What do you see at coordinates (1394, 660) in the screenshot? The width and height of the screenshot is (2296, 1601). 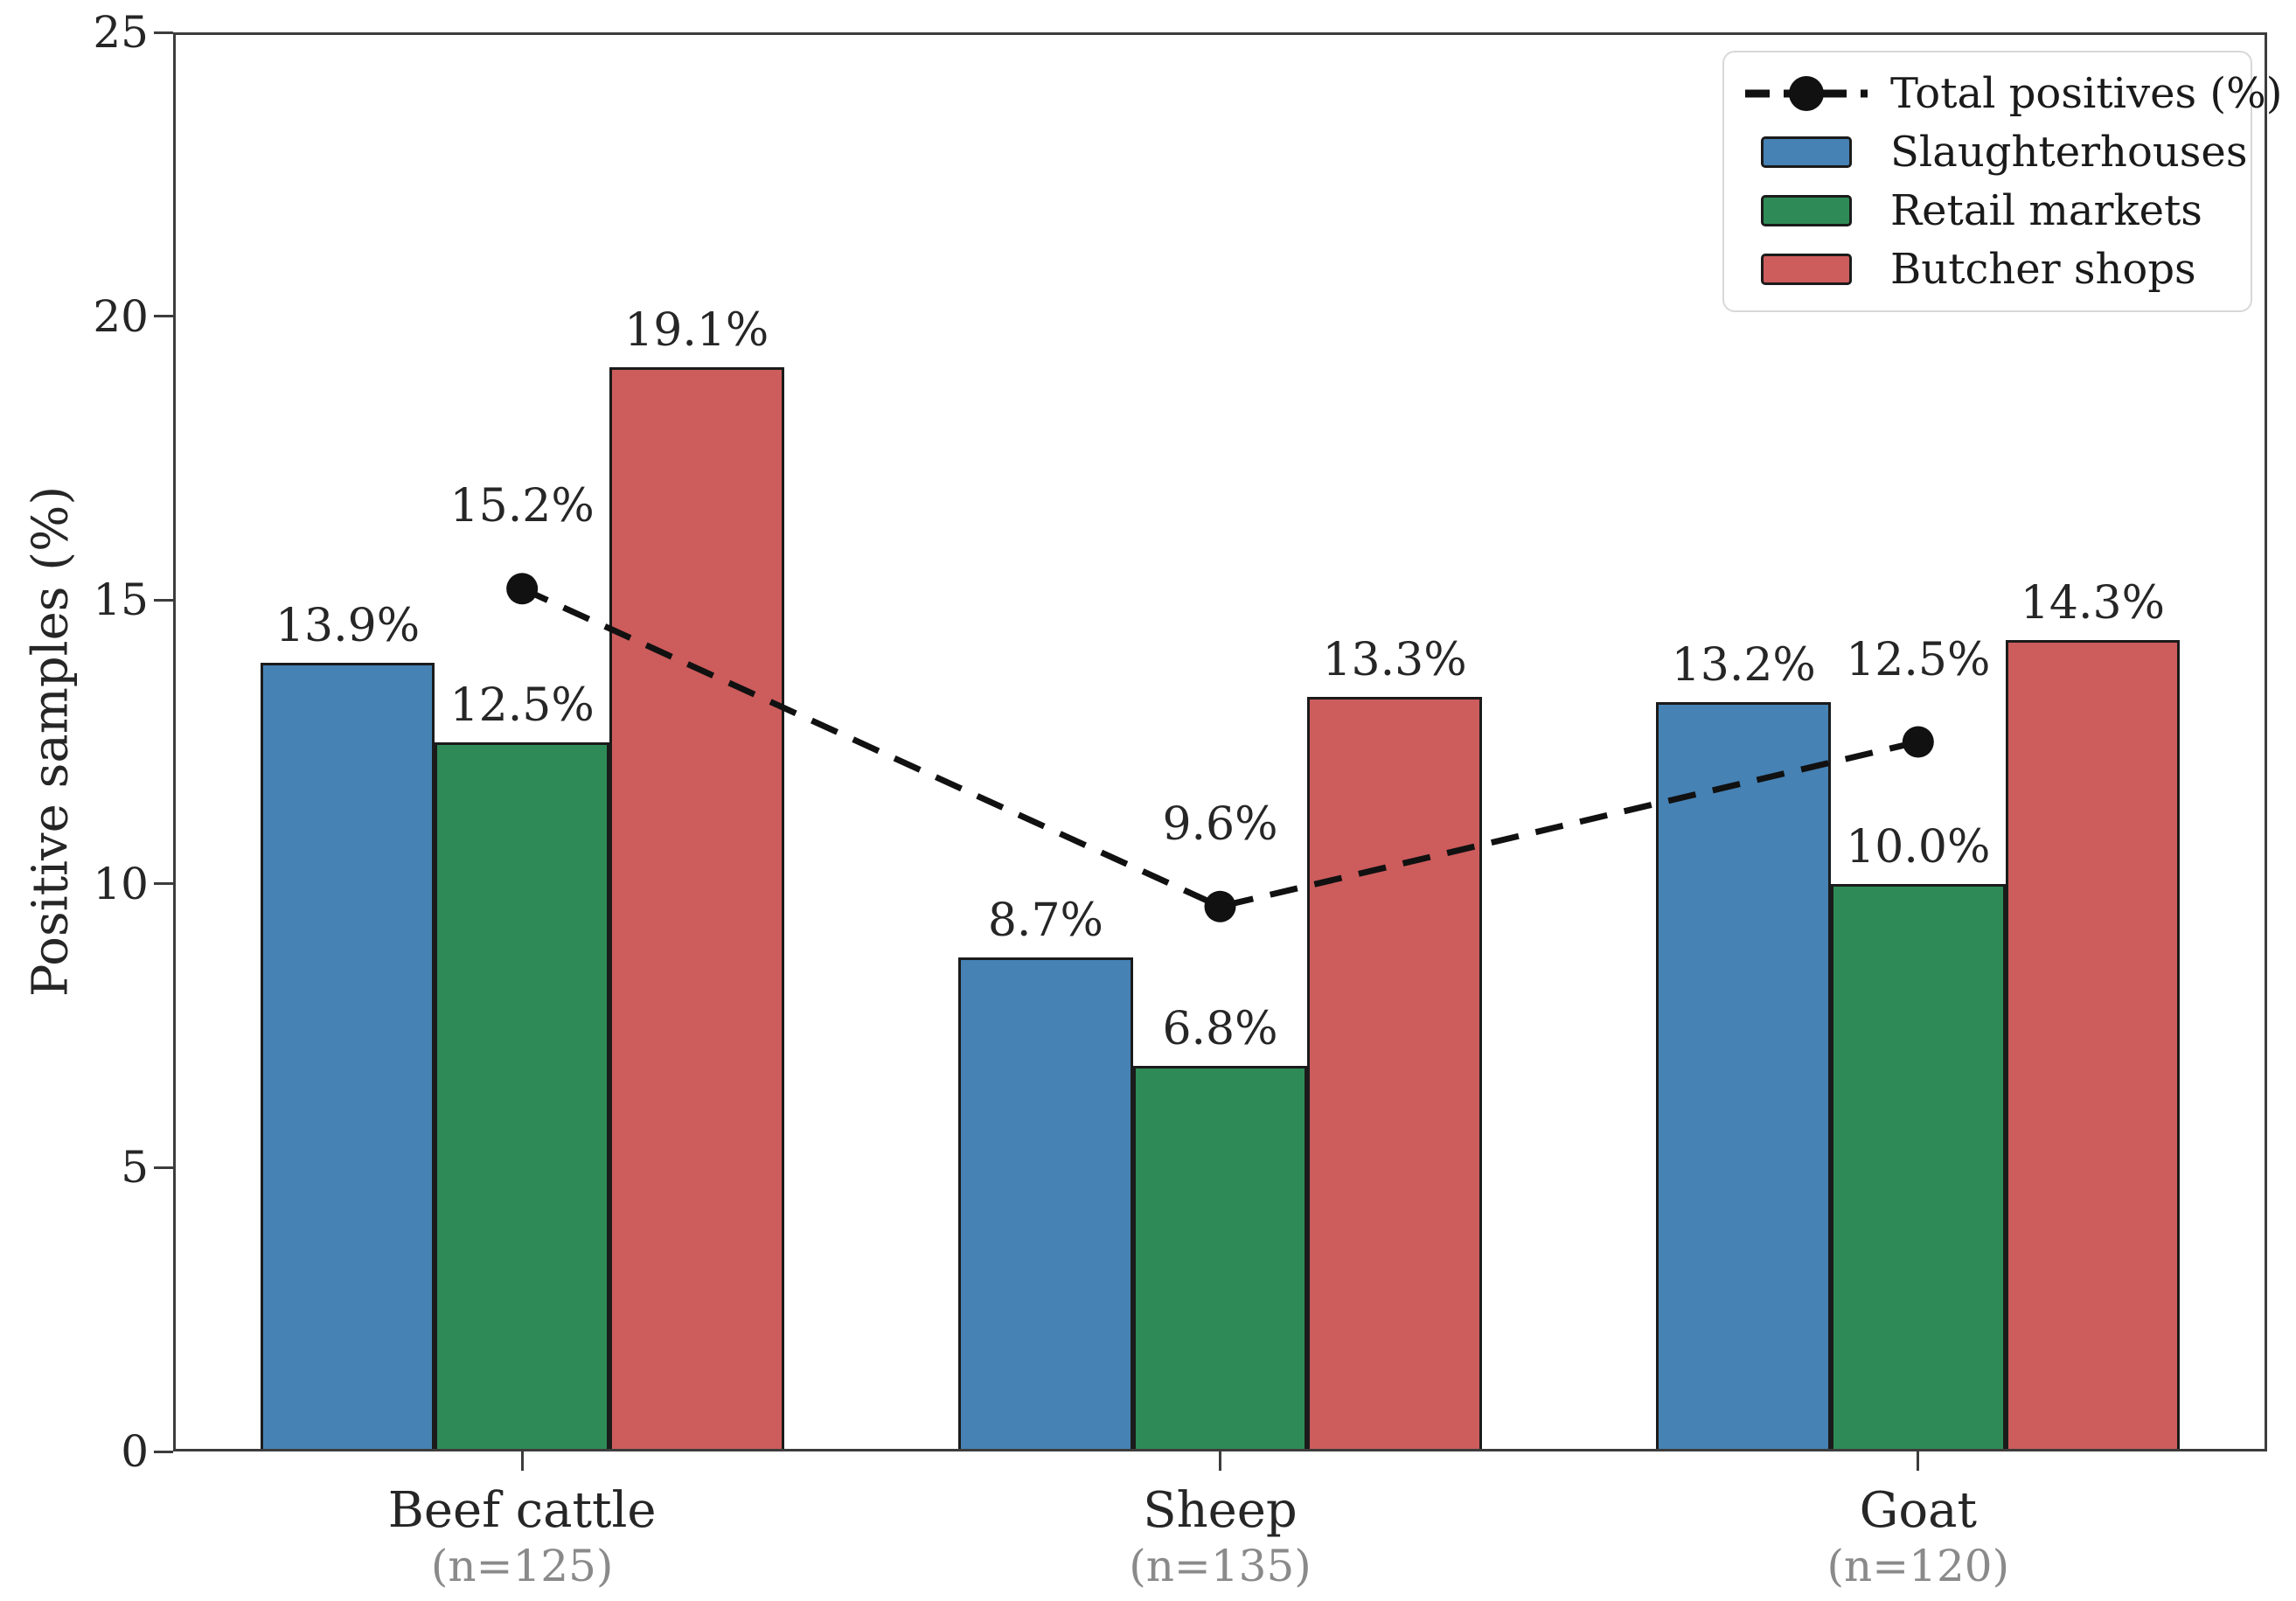 I see `bar-value-label: 13.3%` at bounding box center [1394, 660].